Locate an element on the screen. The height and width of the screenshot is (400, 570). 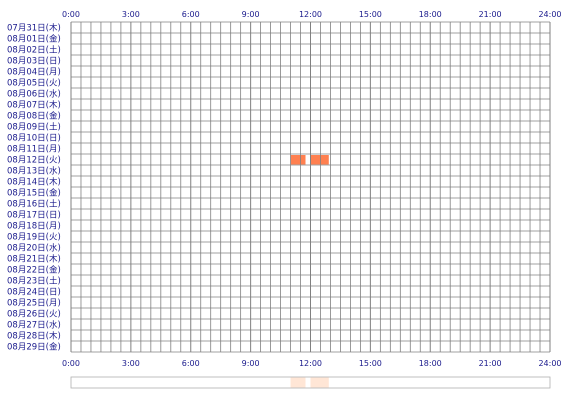
row-label-26: 08月26日(火) is located at coordinates (34, 315).